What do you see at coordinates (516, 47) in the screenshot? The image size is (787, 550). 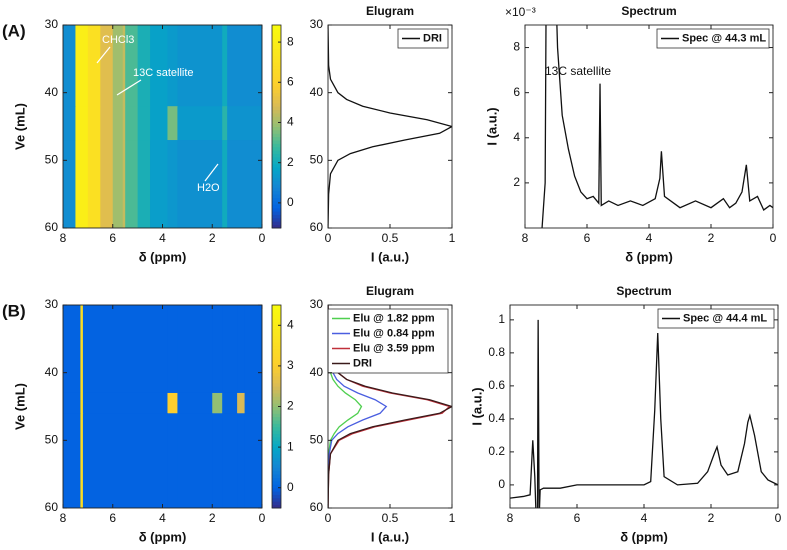 I see `y-tick-label: 8` at bounding box center [516, 47].